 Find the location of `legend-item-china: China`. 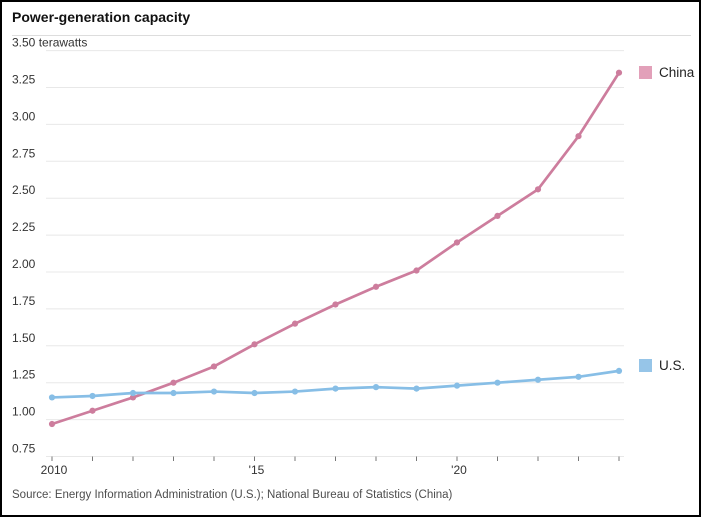

legend-item-china: China is located at coordinates (666, 72).